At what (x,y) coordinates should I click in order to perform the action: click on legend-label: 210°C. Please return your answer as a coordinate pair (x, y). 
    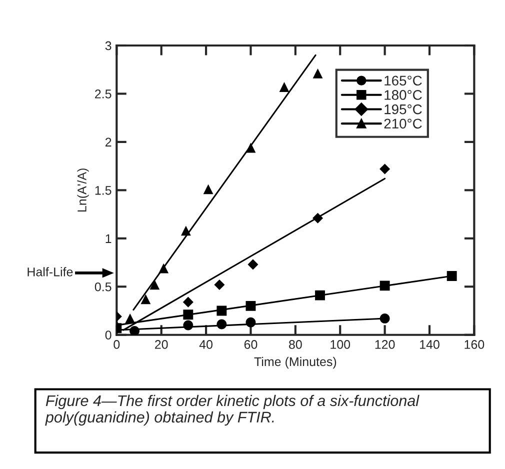
    Looking at the image, I should click on (403, 123).